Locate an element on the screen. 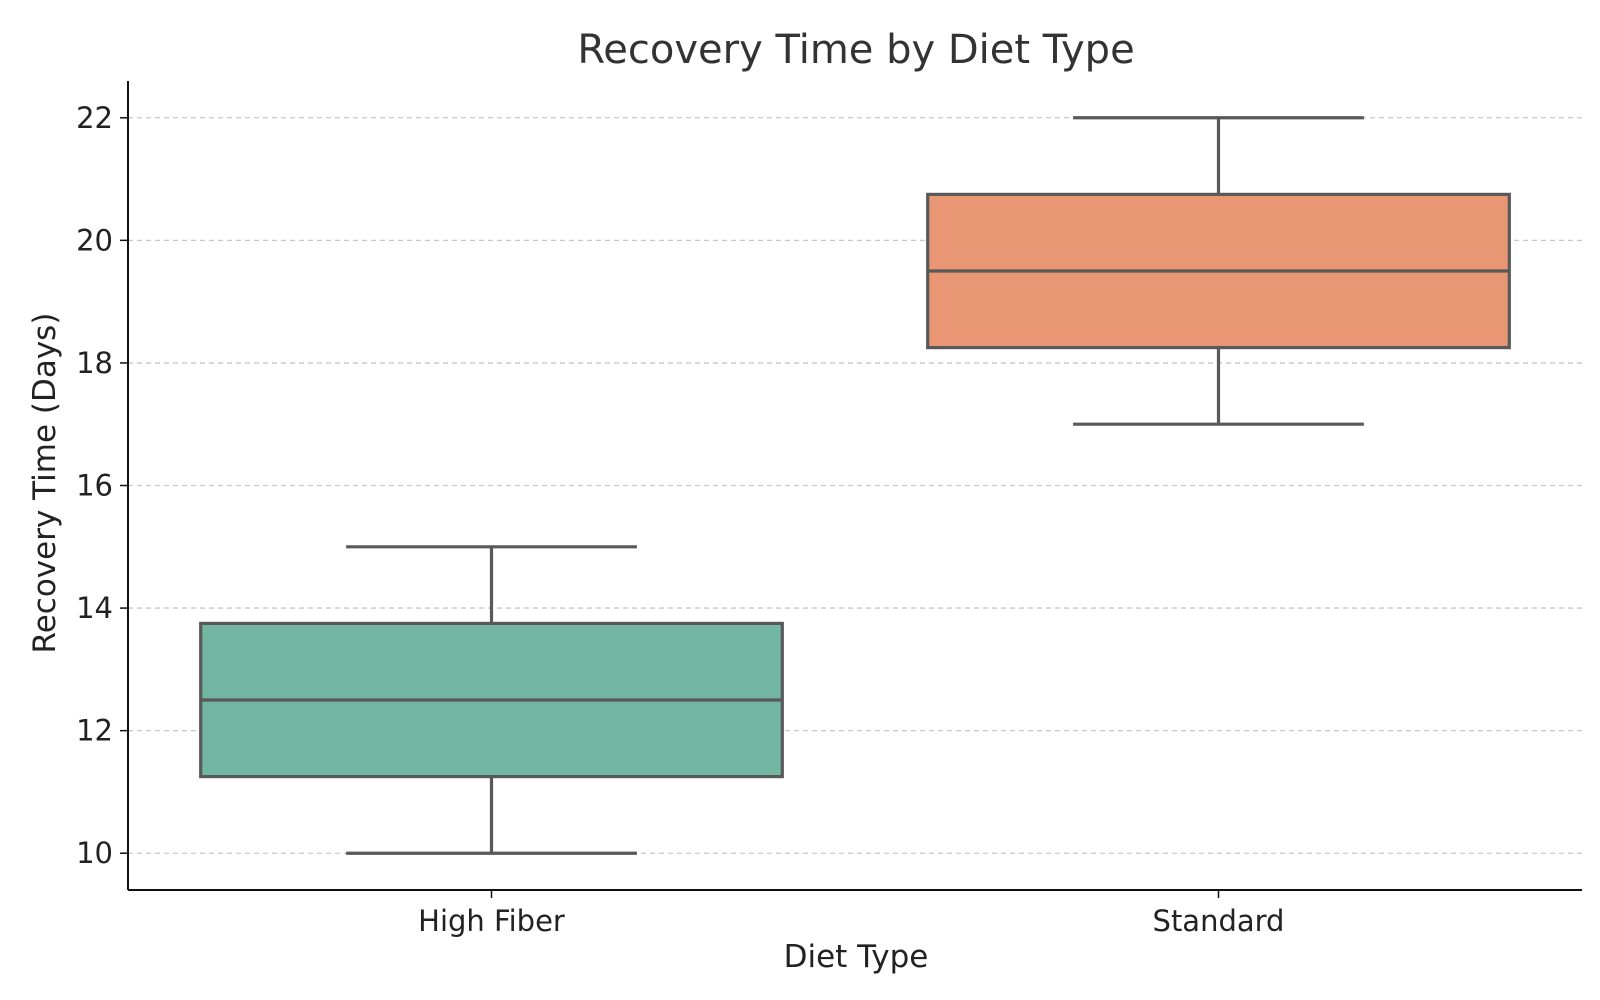  x-axis-label: Diet Type is located at coordinates (856, 957).